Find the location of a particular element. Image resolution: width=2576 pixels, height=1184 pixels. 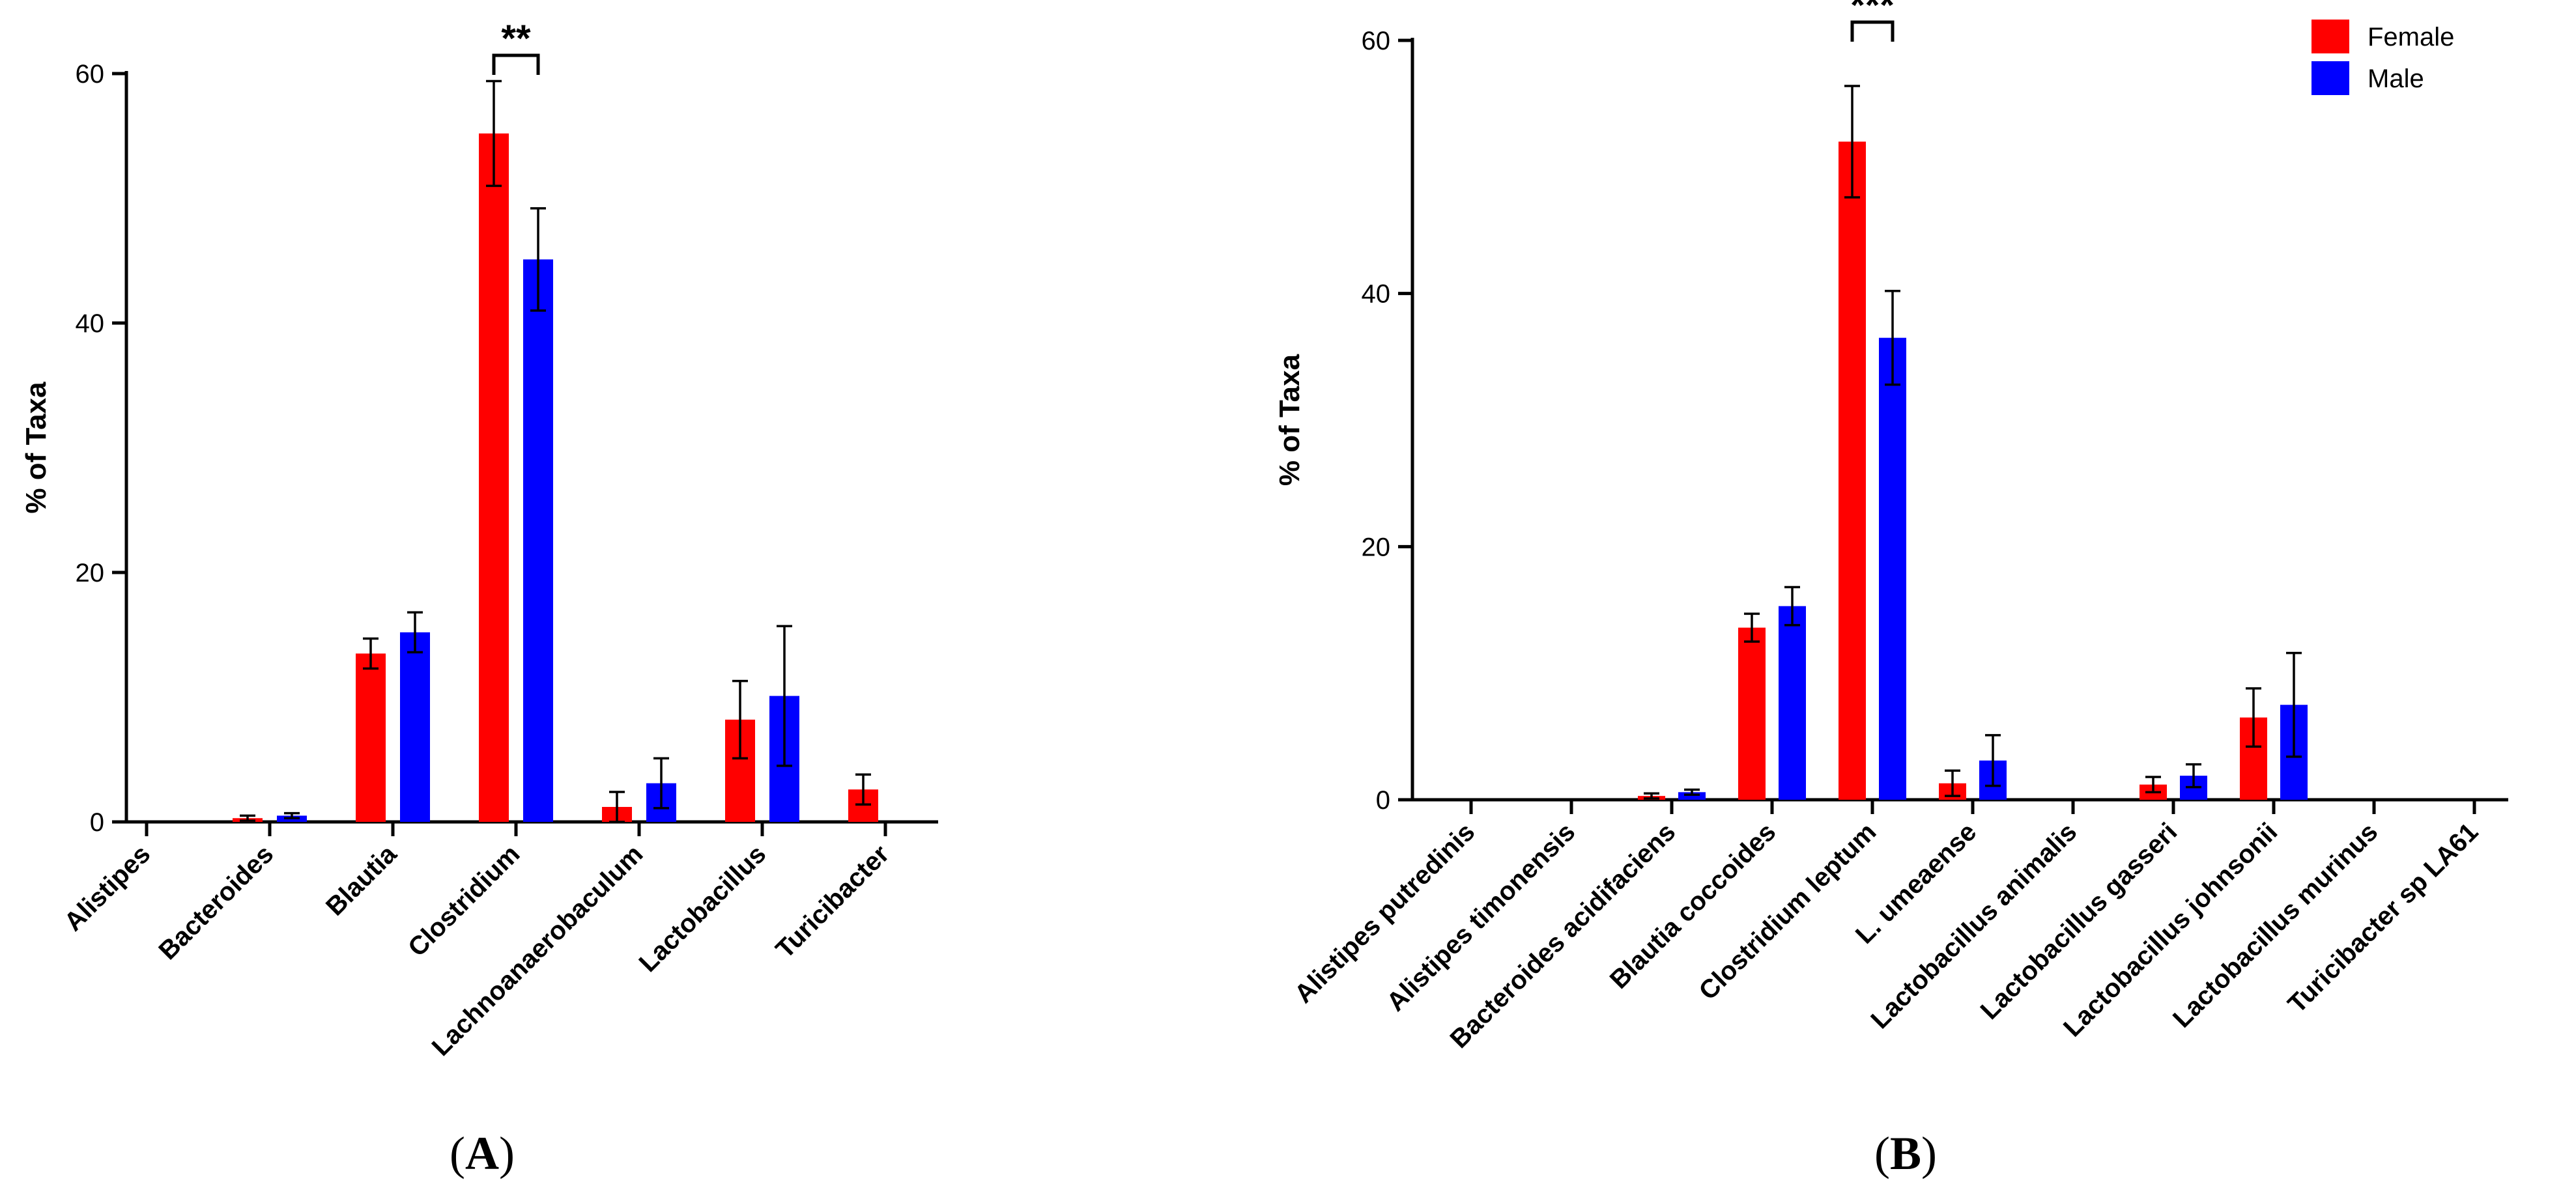

panel-a-x-tick-label-bacteroides: Bacteroides is located at coordinates (216, 902).